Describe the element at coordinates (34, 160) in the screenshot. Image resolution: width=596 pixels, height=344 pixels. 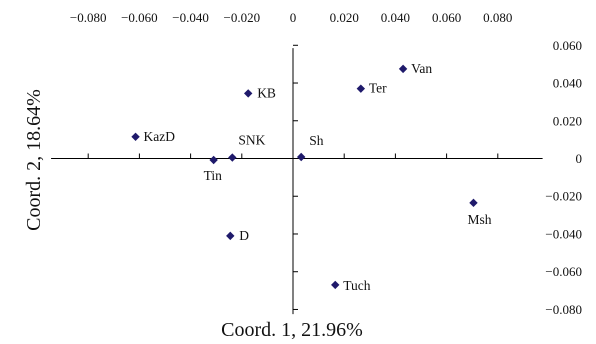
I see `y-axis-title: Coord. 2, 18.64%` at that location.